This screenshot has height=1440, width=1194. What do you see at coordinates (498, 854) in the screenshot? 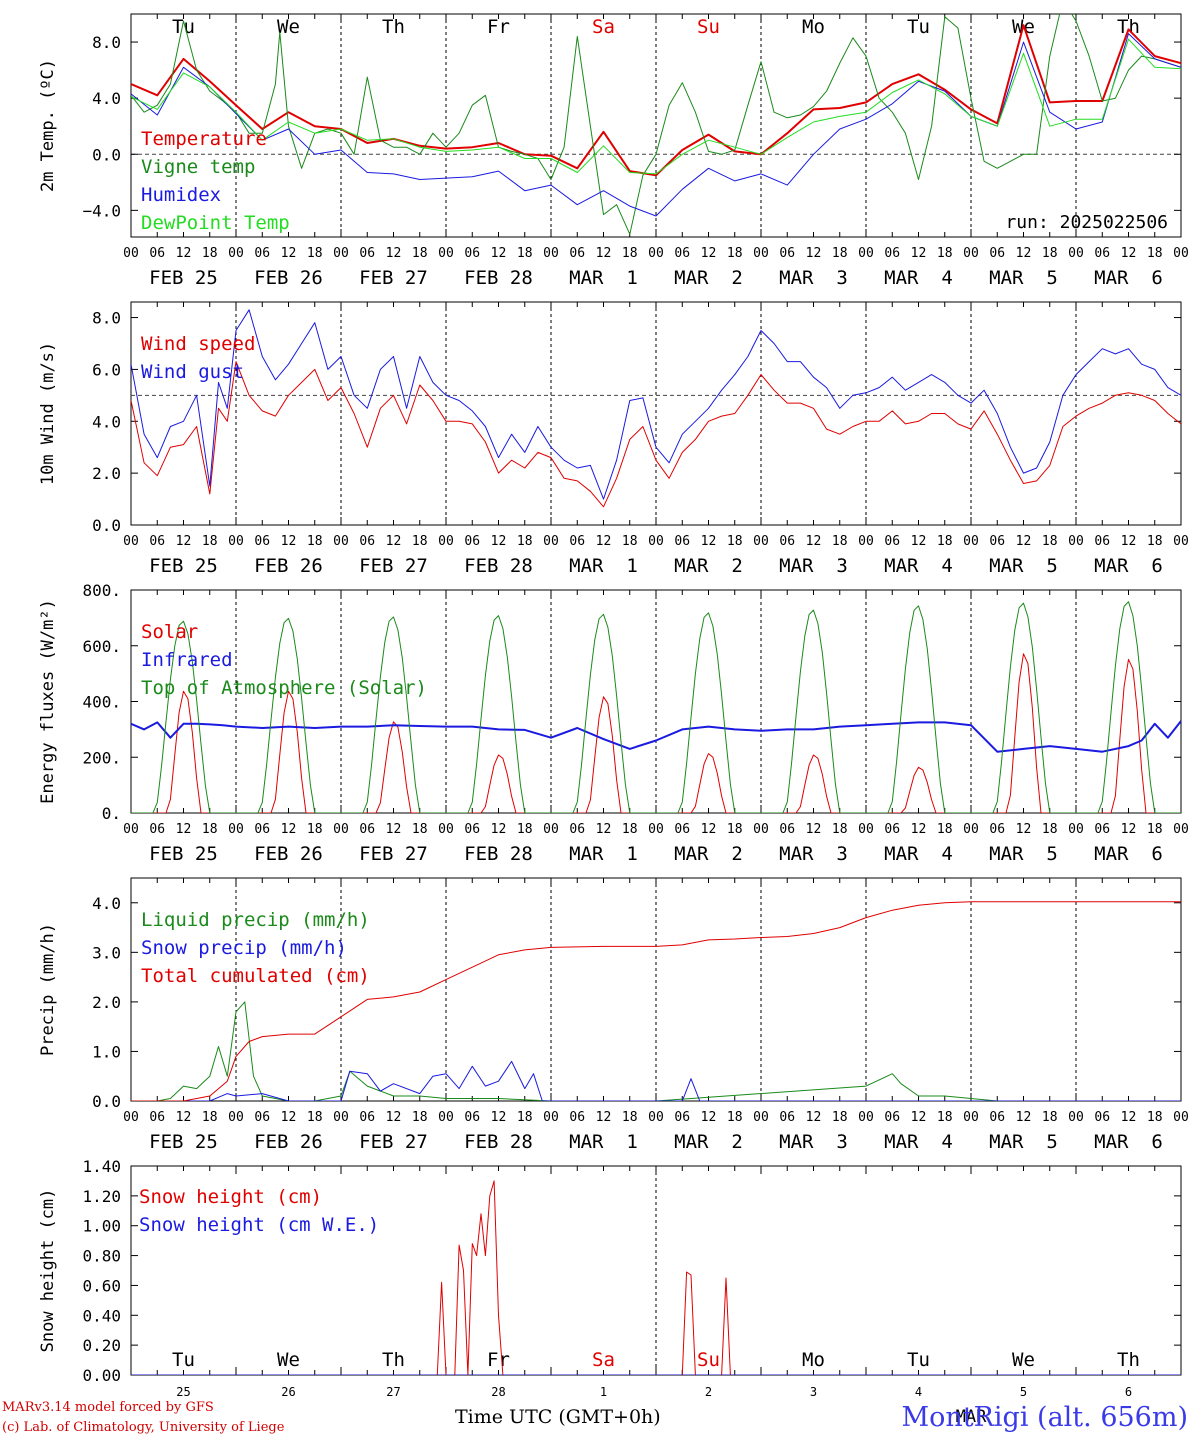
I see `x-date-label: FEB 28` at bounding box center [498, 854].